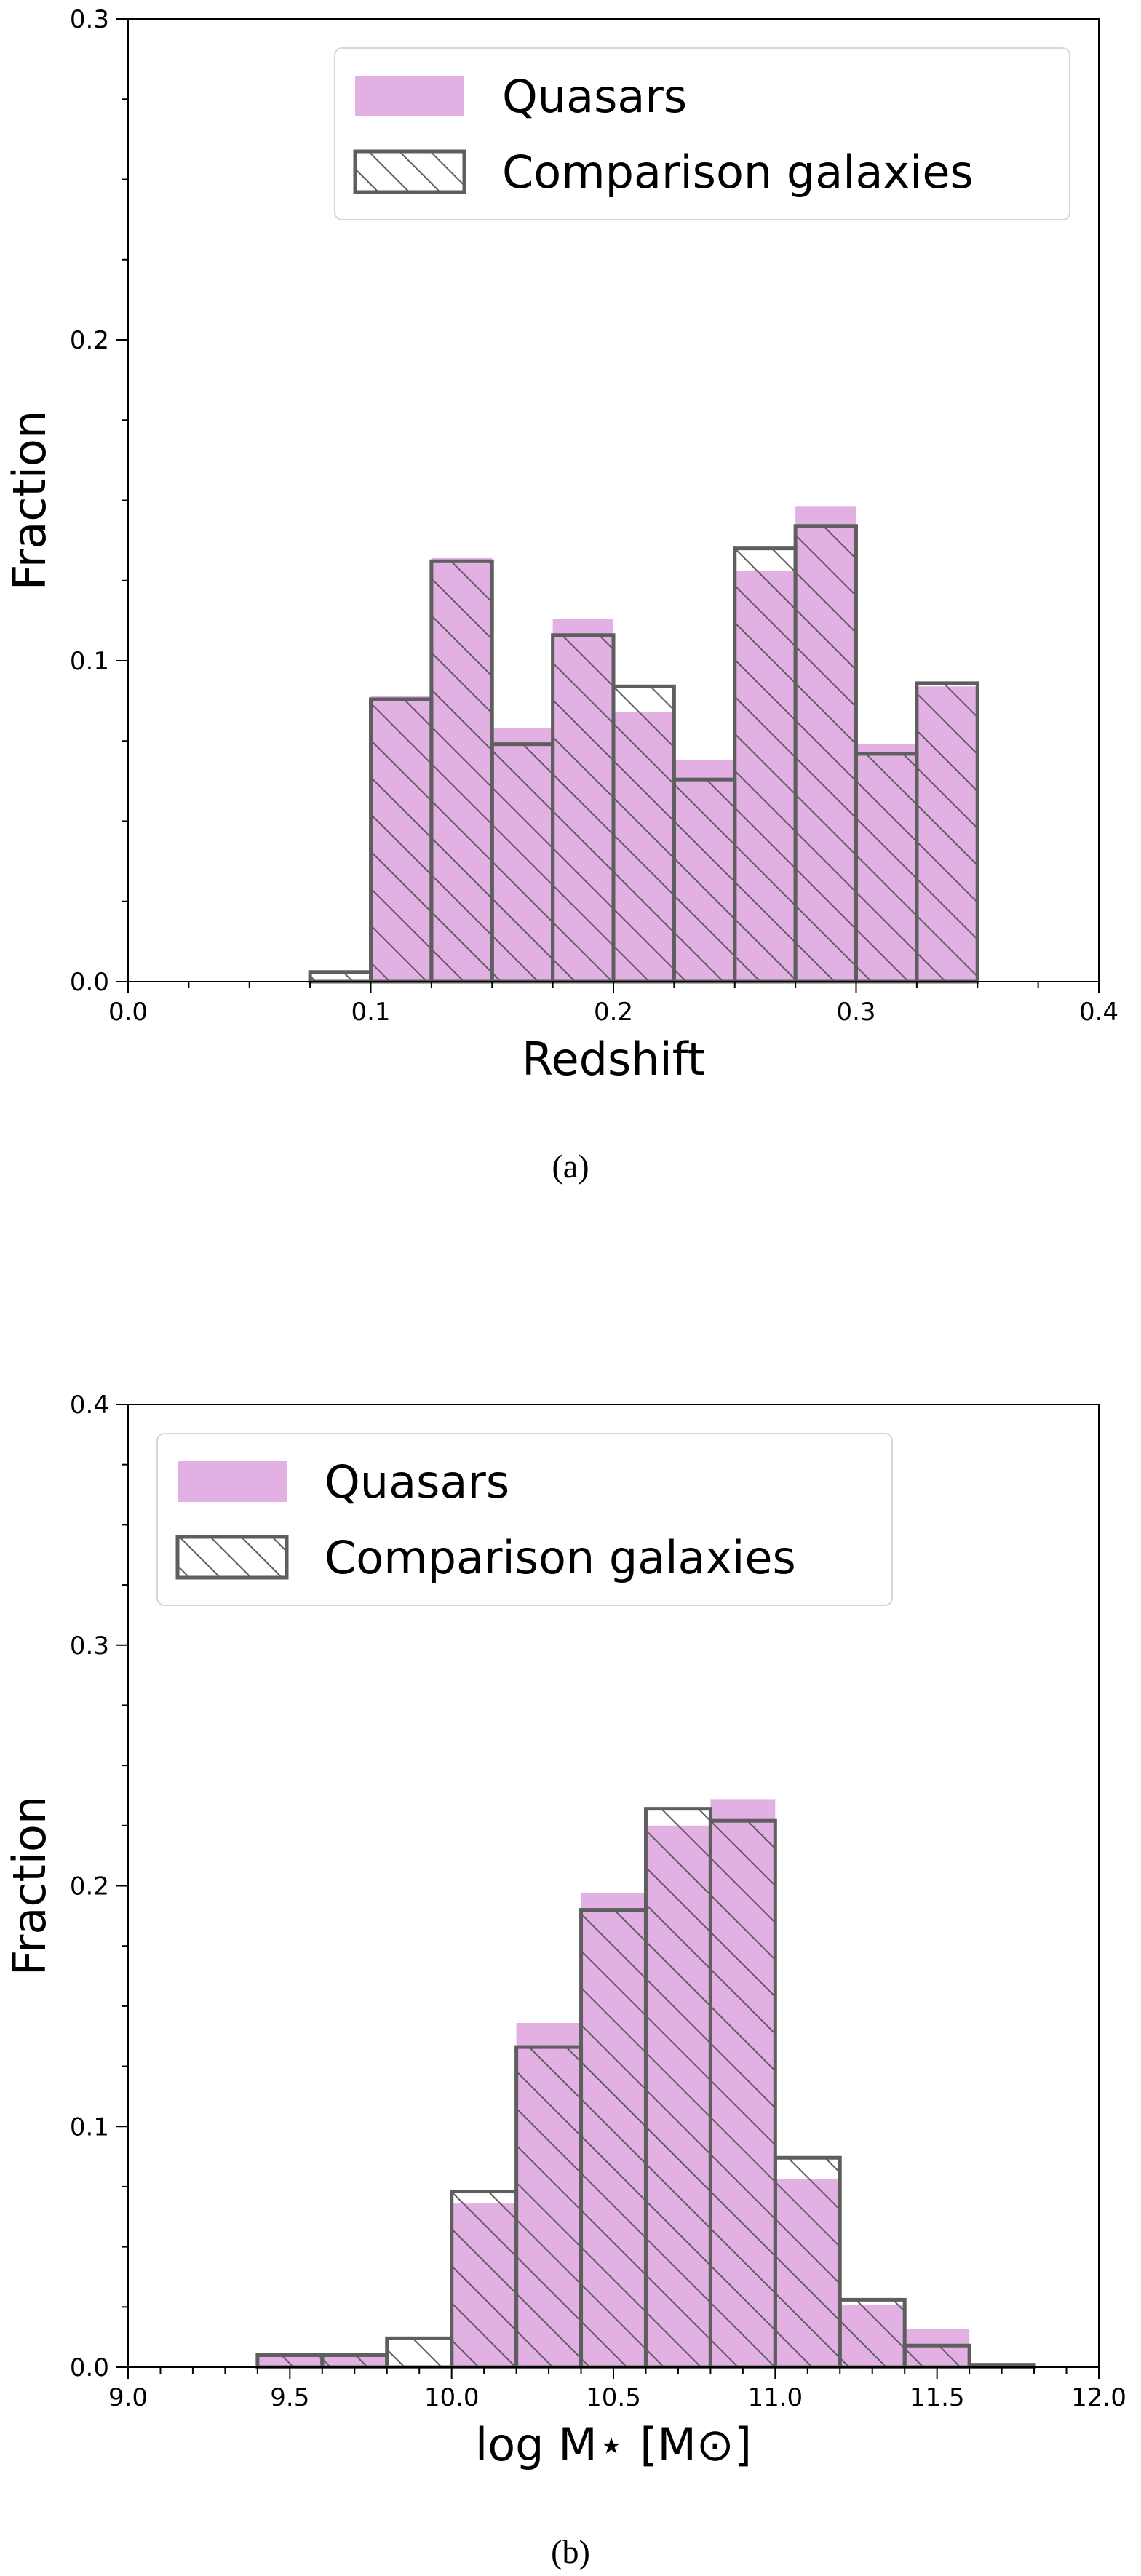  Describe the element at coordinates (232, 1557) in the screenshot. I see `panel-b-legend-swatch-comparison` at that location.